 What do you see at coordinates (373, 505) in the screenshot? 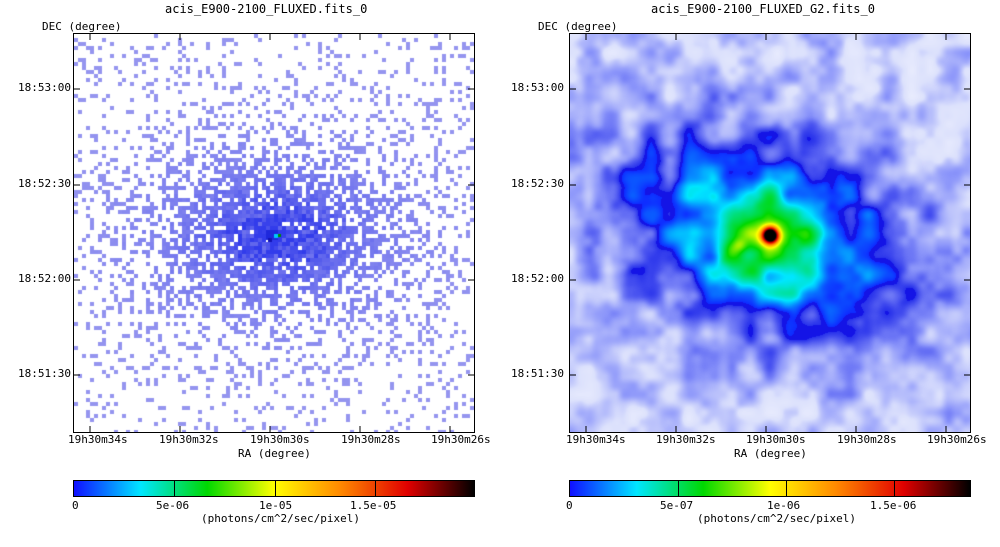
I see `colorbar-tick-label: 1.5e-05` at bounding box center [373, 505].